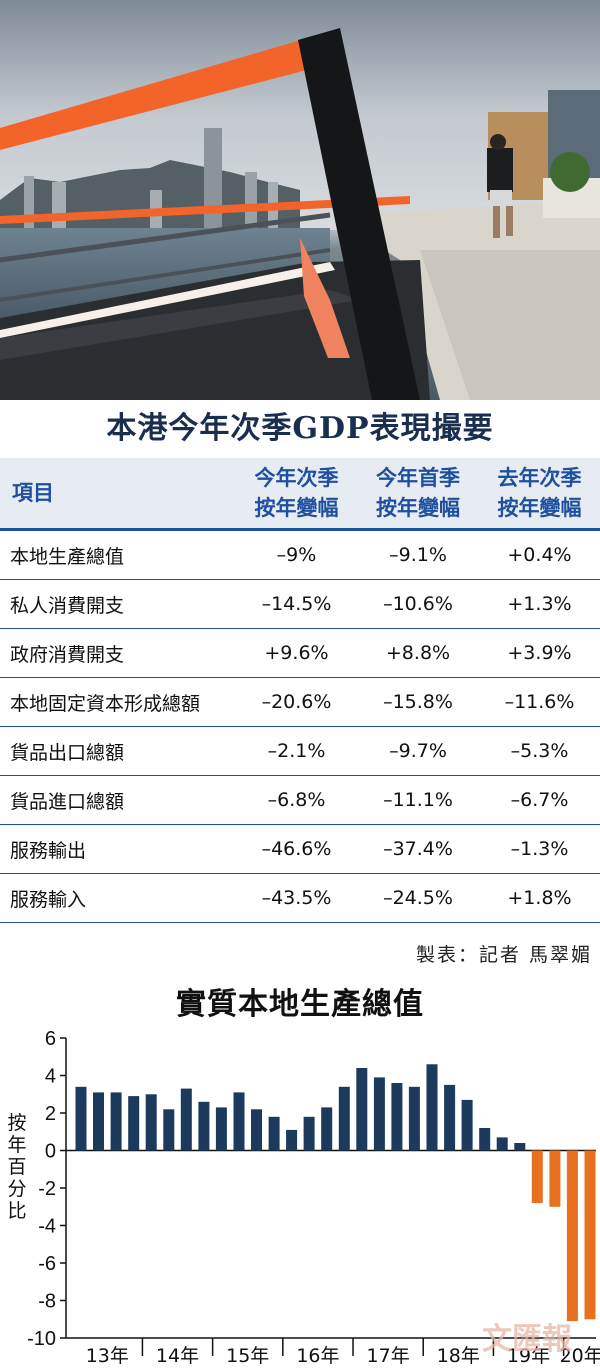 This screenshot has width=600, height=1370. I want to click on row-value-q2-2020: –43.5%, so click(296, 898).